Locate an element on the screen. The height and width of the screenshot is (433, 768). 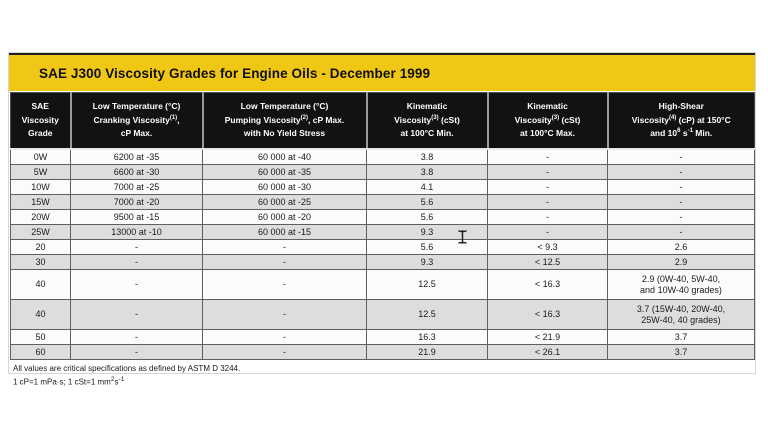
column-header-3: Kinematic Viscosity(3) (cSt) at 100°C Min. is located at coordinates (426, 121).